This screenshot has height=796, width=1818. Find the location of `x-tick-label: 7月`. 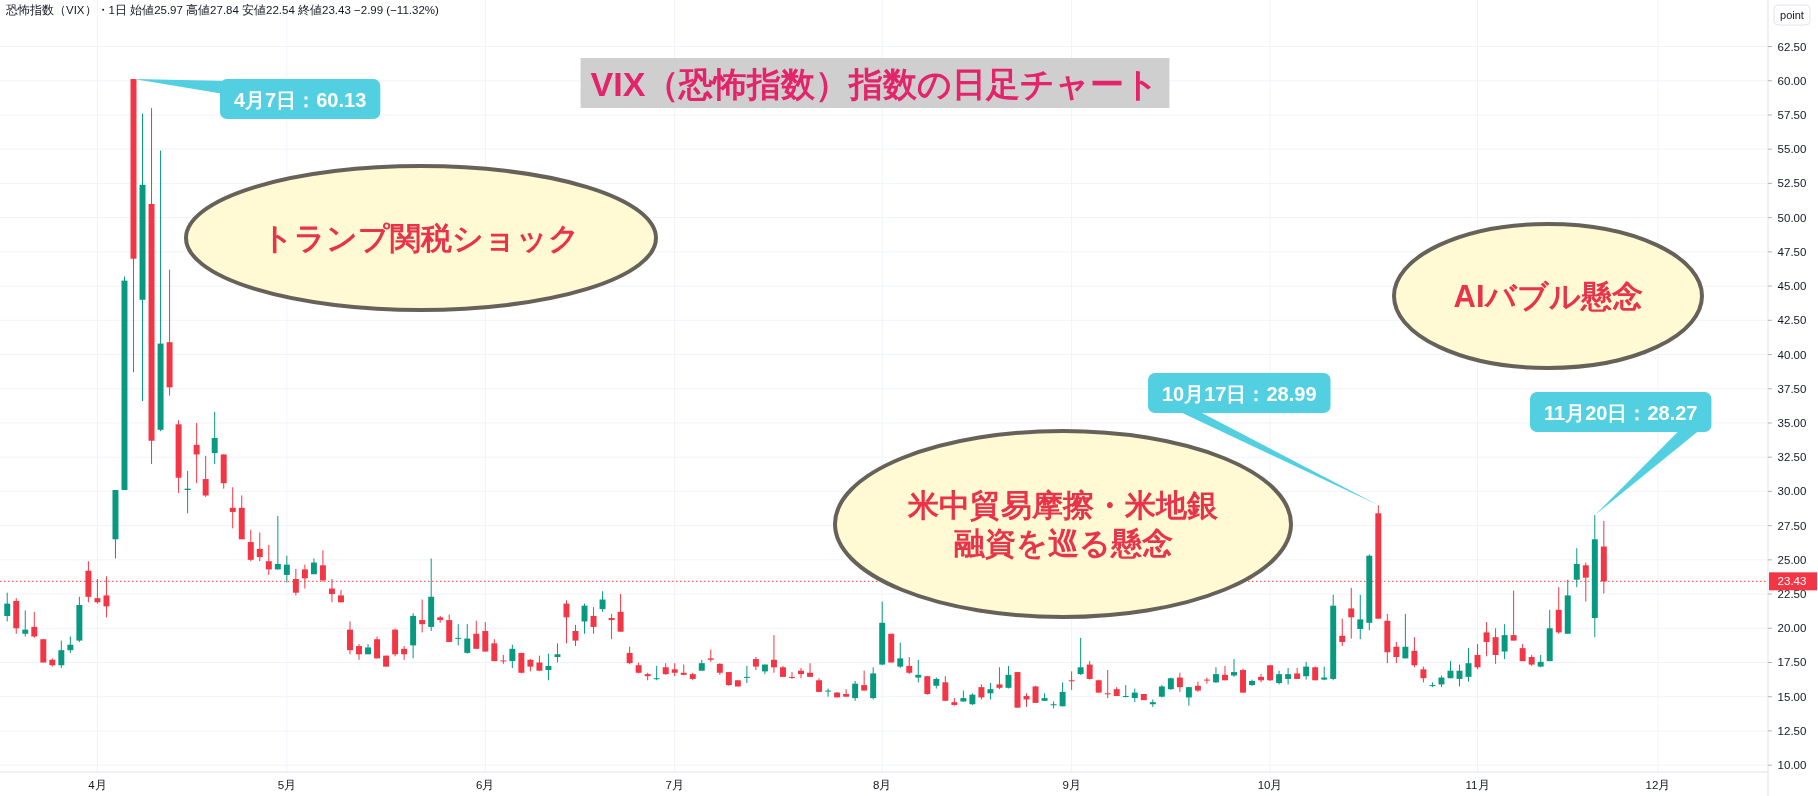

x-tick-label: 7月 is located at coordinates (674, 785).